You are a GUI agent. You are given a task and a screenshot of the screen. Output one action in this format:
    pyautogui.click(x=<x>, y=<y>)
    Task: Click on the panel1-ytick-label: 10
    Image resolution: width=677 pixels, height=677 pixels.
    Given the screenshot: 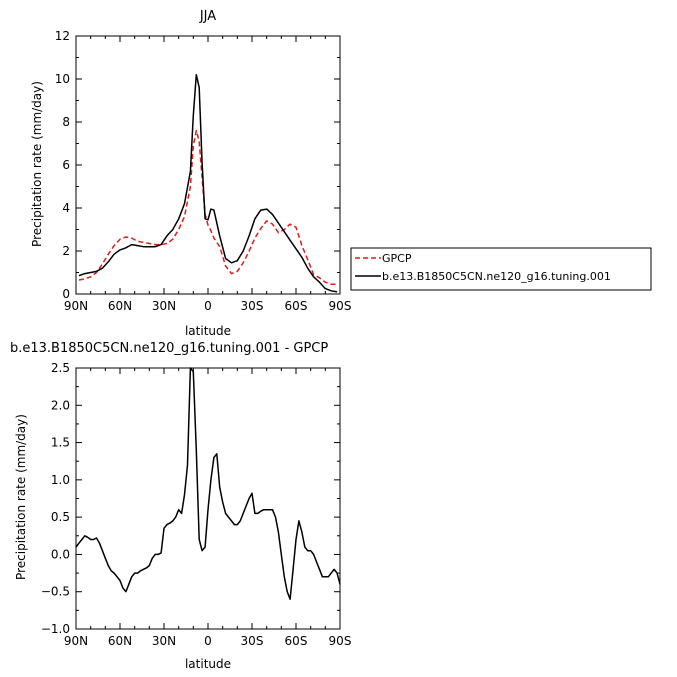 What is the action you would take?
    pyautogui.click(x=62, y=79)
    